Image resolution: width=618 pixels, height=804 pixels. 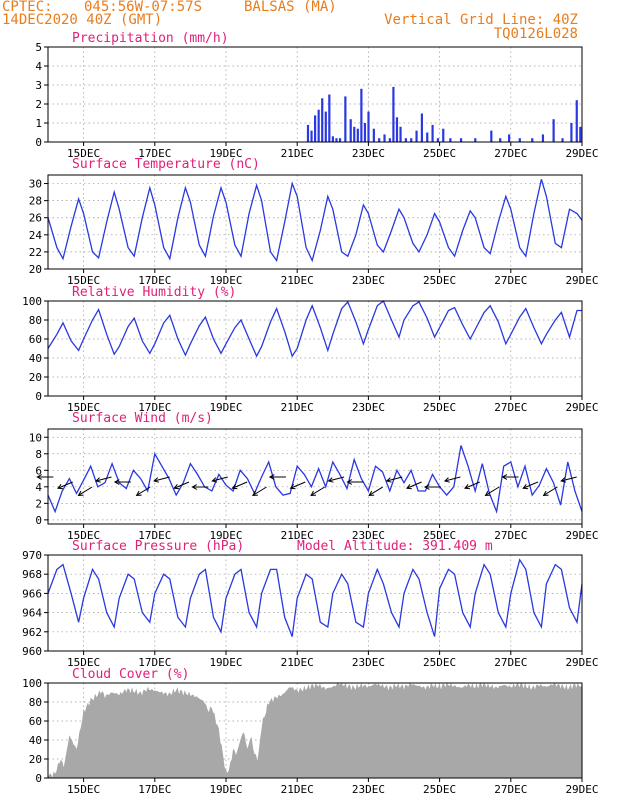 I want to click on xtick-label-2-7: 29DEC, so click(x=581, y=407).